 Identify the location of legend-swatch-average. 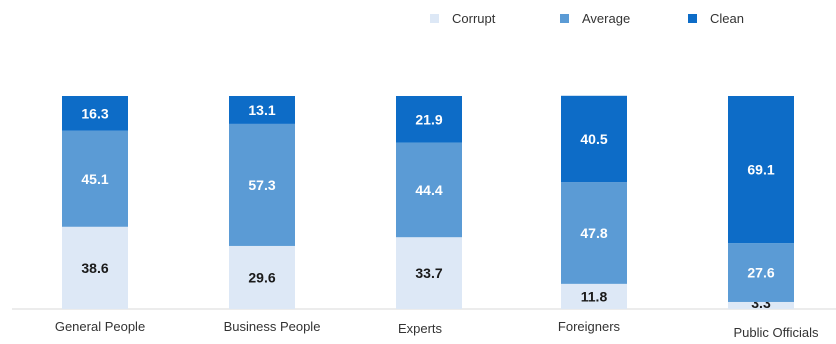
(564, 18).